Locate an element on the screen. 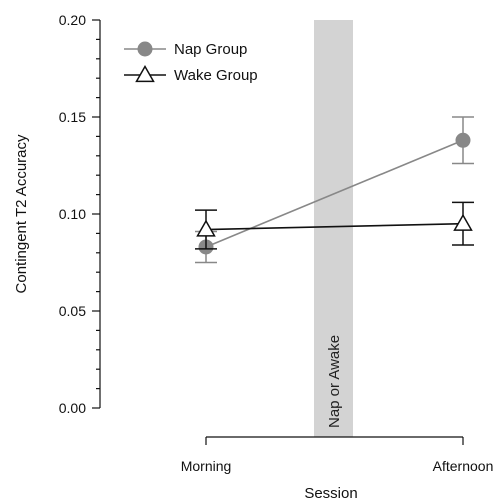  nap-or-awake-label: Nap or Awake is located at coordinates (334, 381).